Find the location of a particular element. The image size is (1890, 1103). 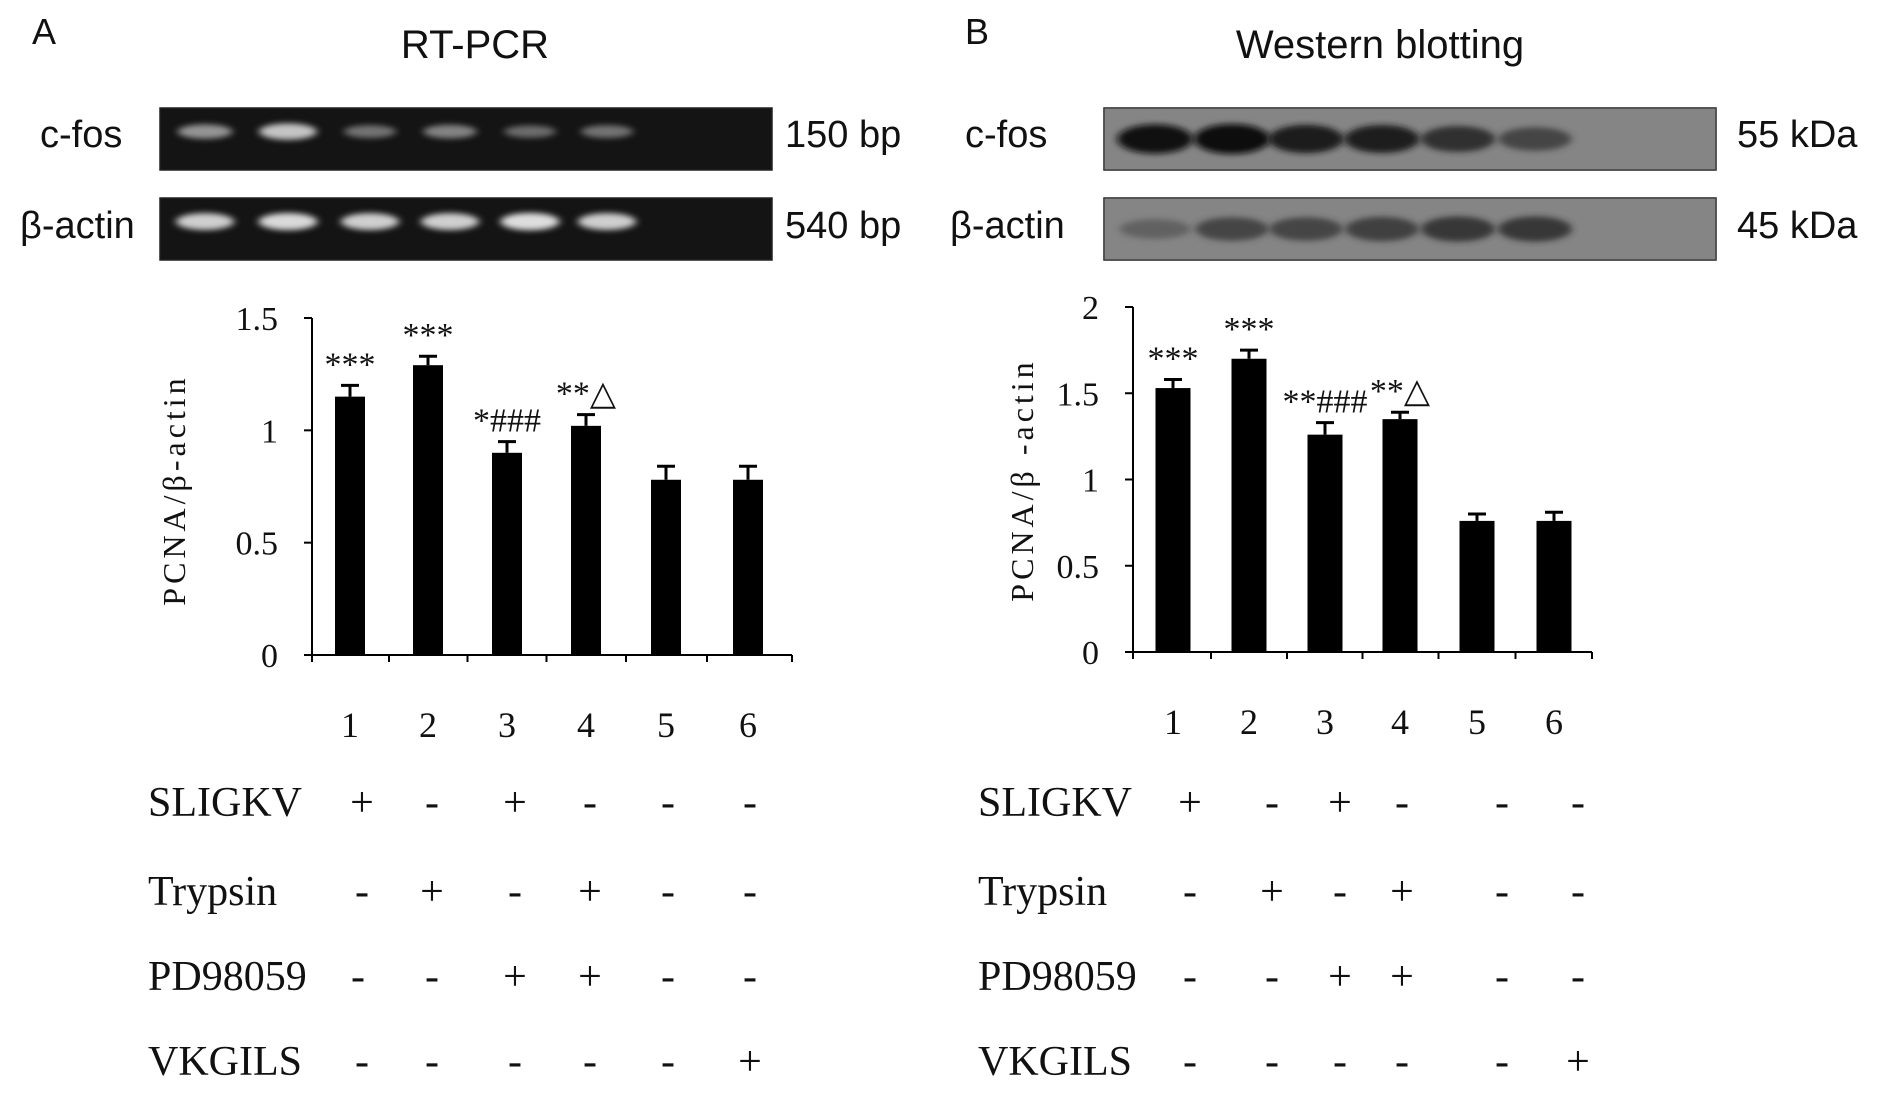

significance-label: *### is located at coordinates (507, 421).